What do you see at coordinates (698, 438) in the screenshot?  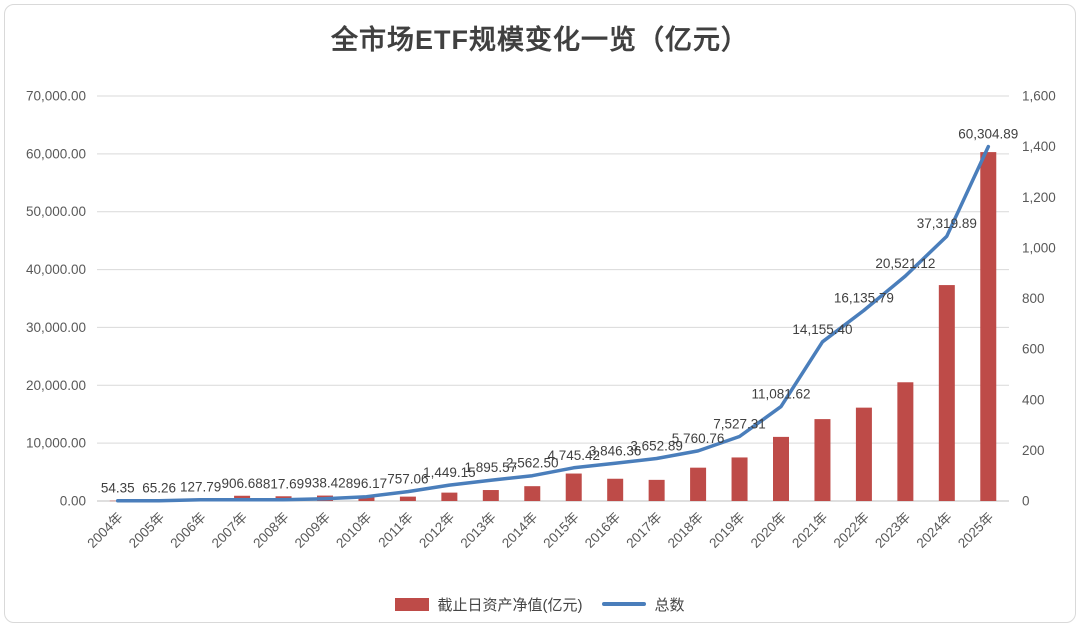 I see `bar-data-label: 5,760.76` at bounding box center [698, 438].